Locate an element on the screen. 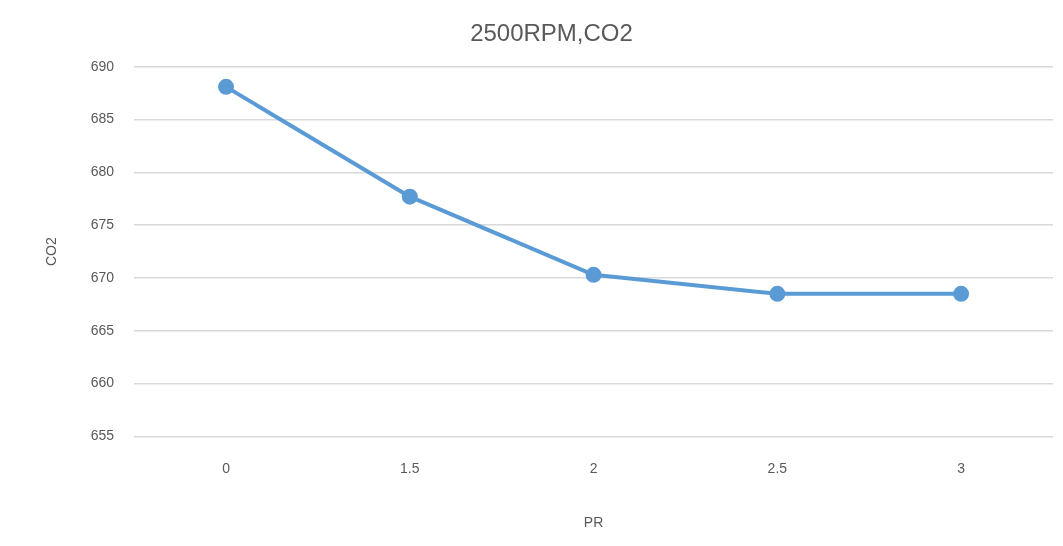 The width and height of the screenshot is (1063, 546). x-tick-label: 2.5 is located at coordinates (777, 467).